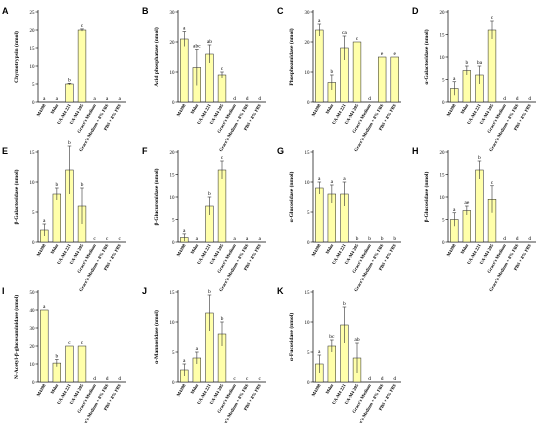 Image resolution: width=550 pixels, height=423 pixels. I want to click on y-axis-label: α-Galactosidase (nmol), so click(426, 56).